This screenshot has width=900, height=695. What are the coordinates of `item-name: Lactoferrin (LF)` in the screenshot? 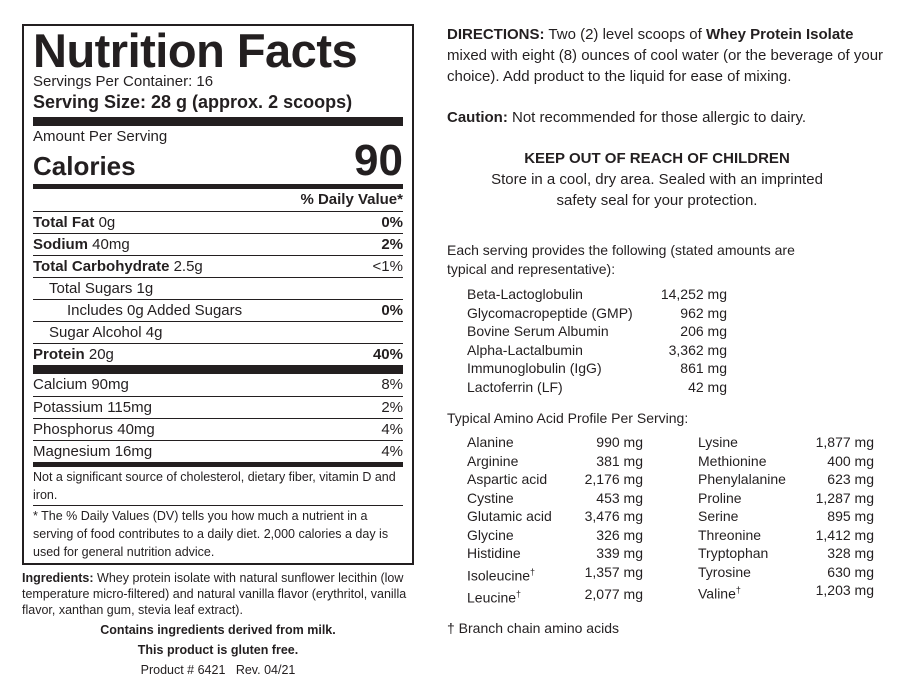 It's located at (515, 386).